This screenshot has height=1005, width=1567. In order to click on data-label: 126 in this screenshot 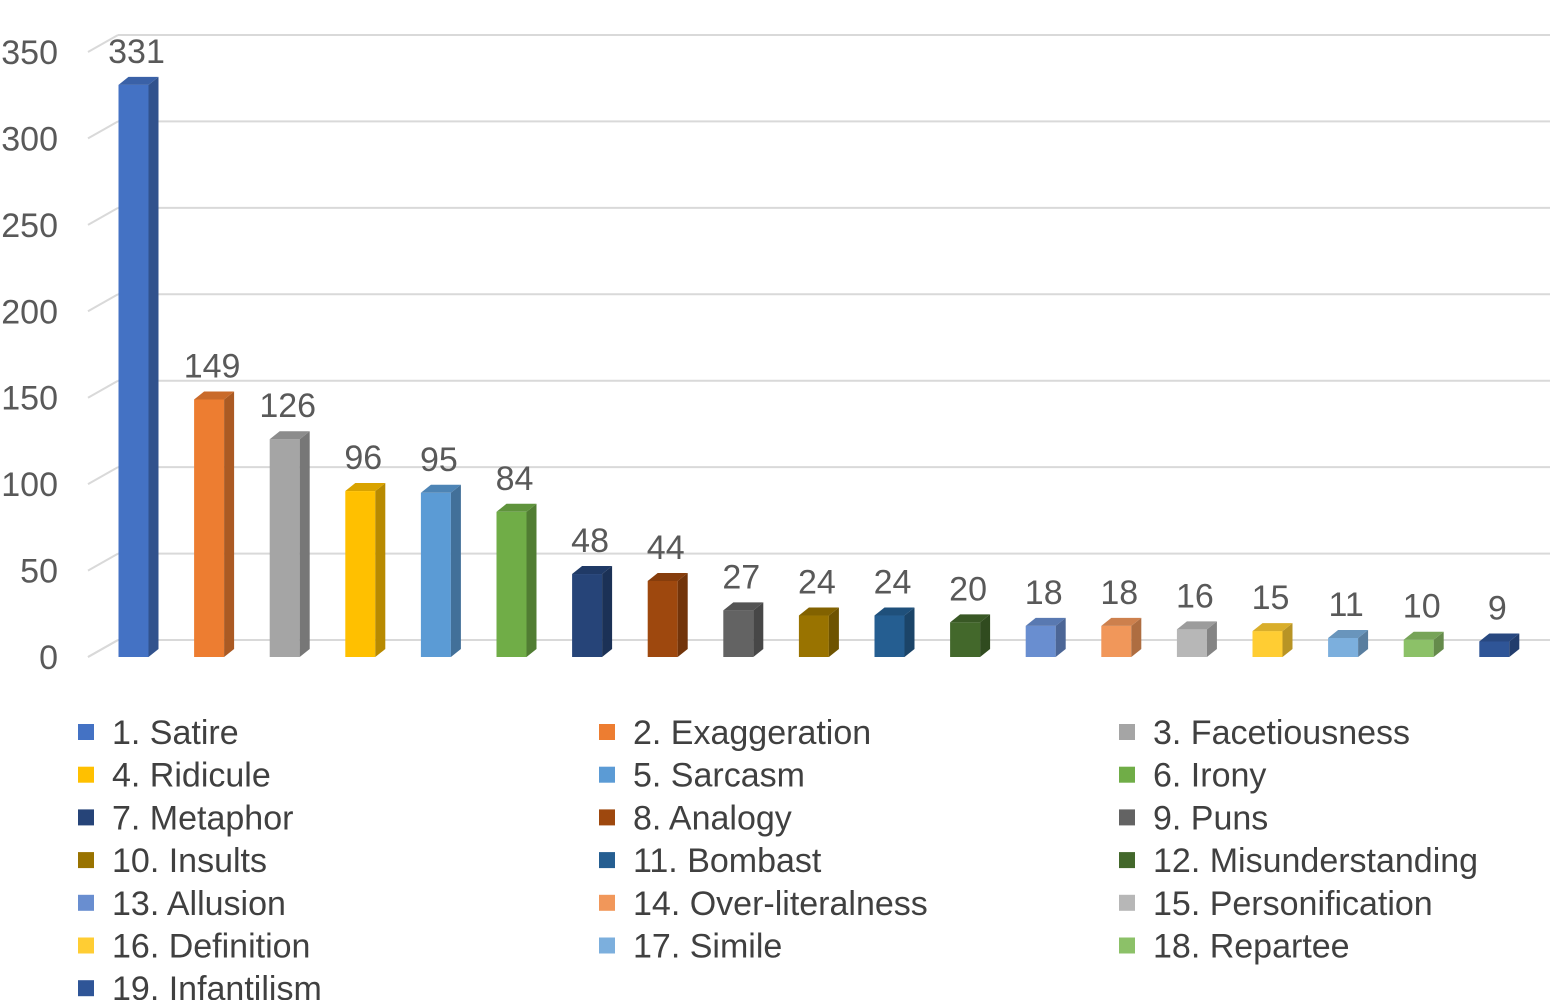, I will do `click(287, 406)`.